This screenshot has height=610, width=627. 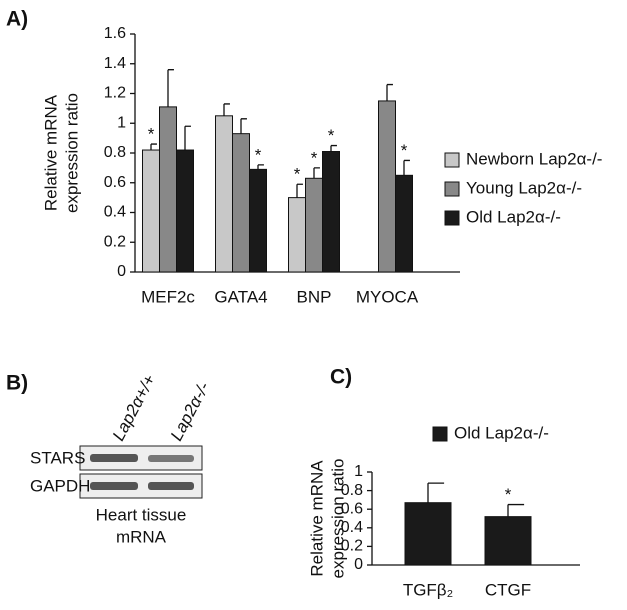 What do you see at coordinates (190, 411) in the screenshot?
I see `blot-column-label: Lap2α-/-` at bounding box center [190, 411].